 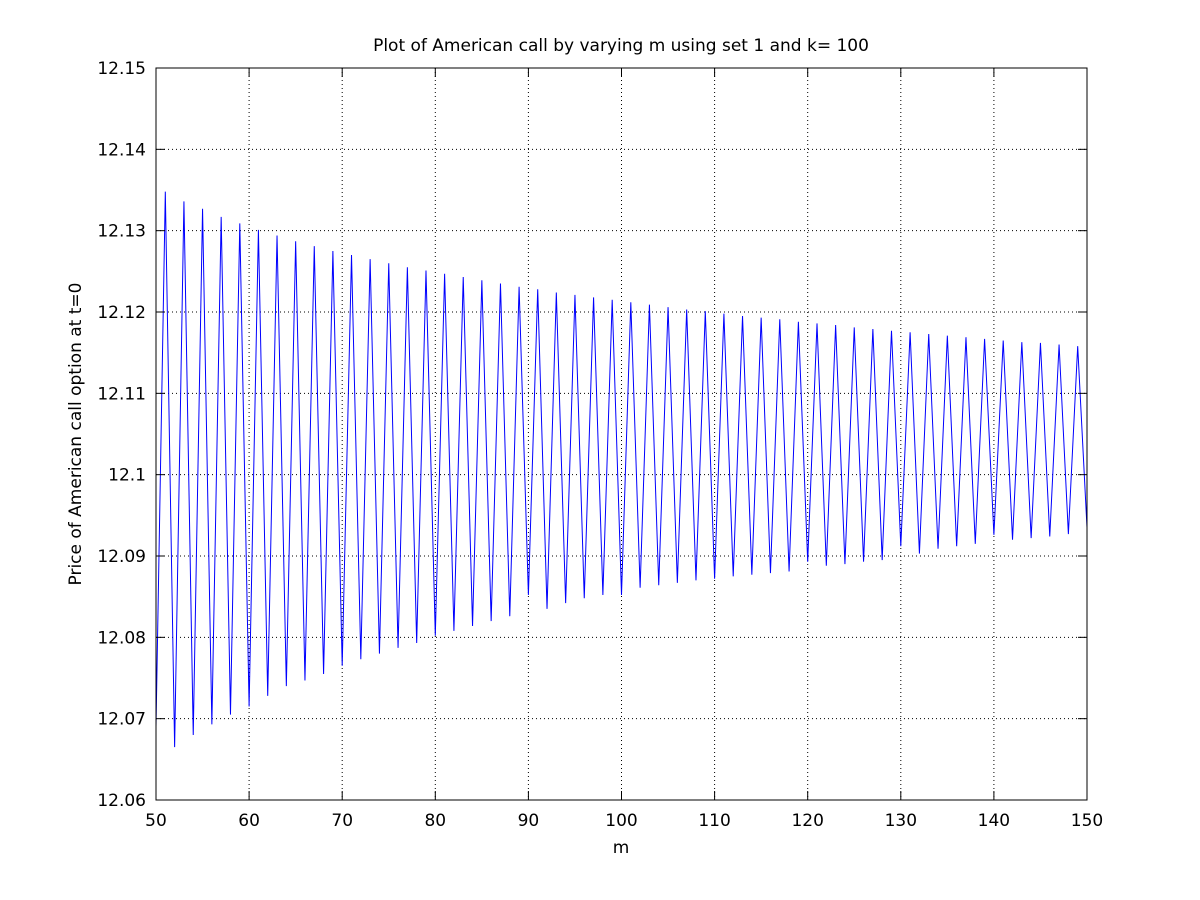 What do you see at coordinates (342, 821) in the screenshot?
I see `x-tick-label: 70` at bounding box center [342, 821].